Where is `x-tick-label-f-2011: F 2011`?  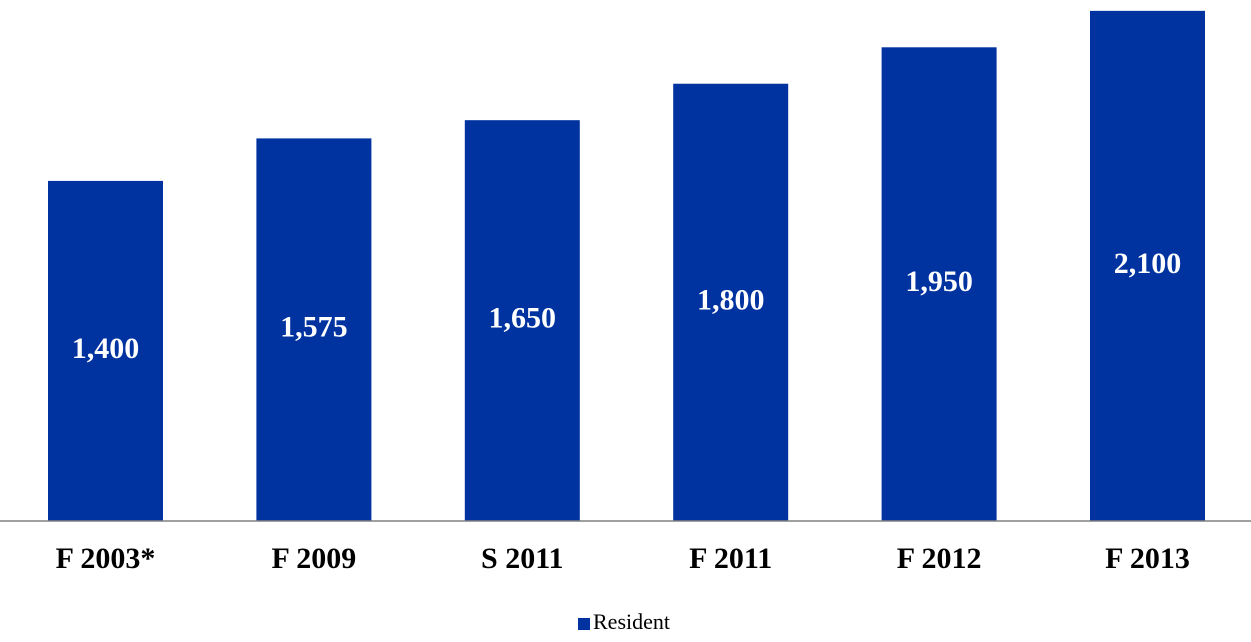 x-tick-label-f-2011: F 2011 is located at coordinates (730, 558).